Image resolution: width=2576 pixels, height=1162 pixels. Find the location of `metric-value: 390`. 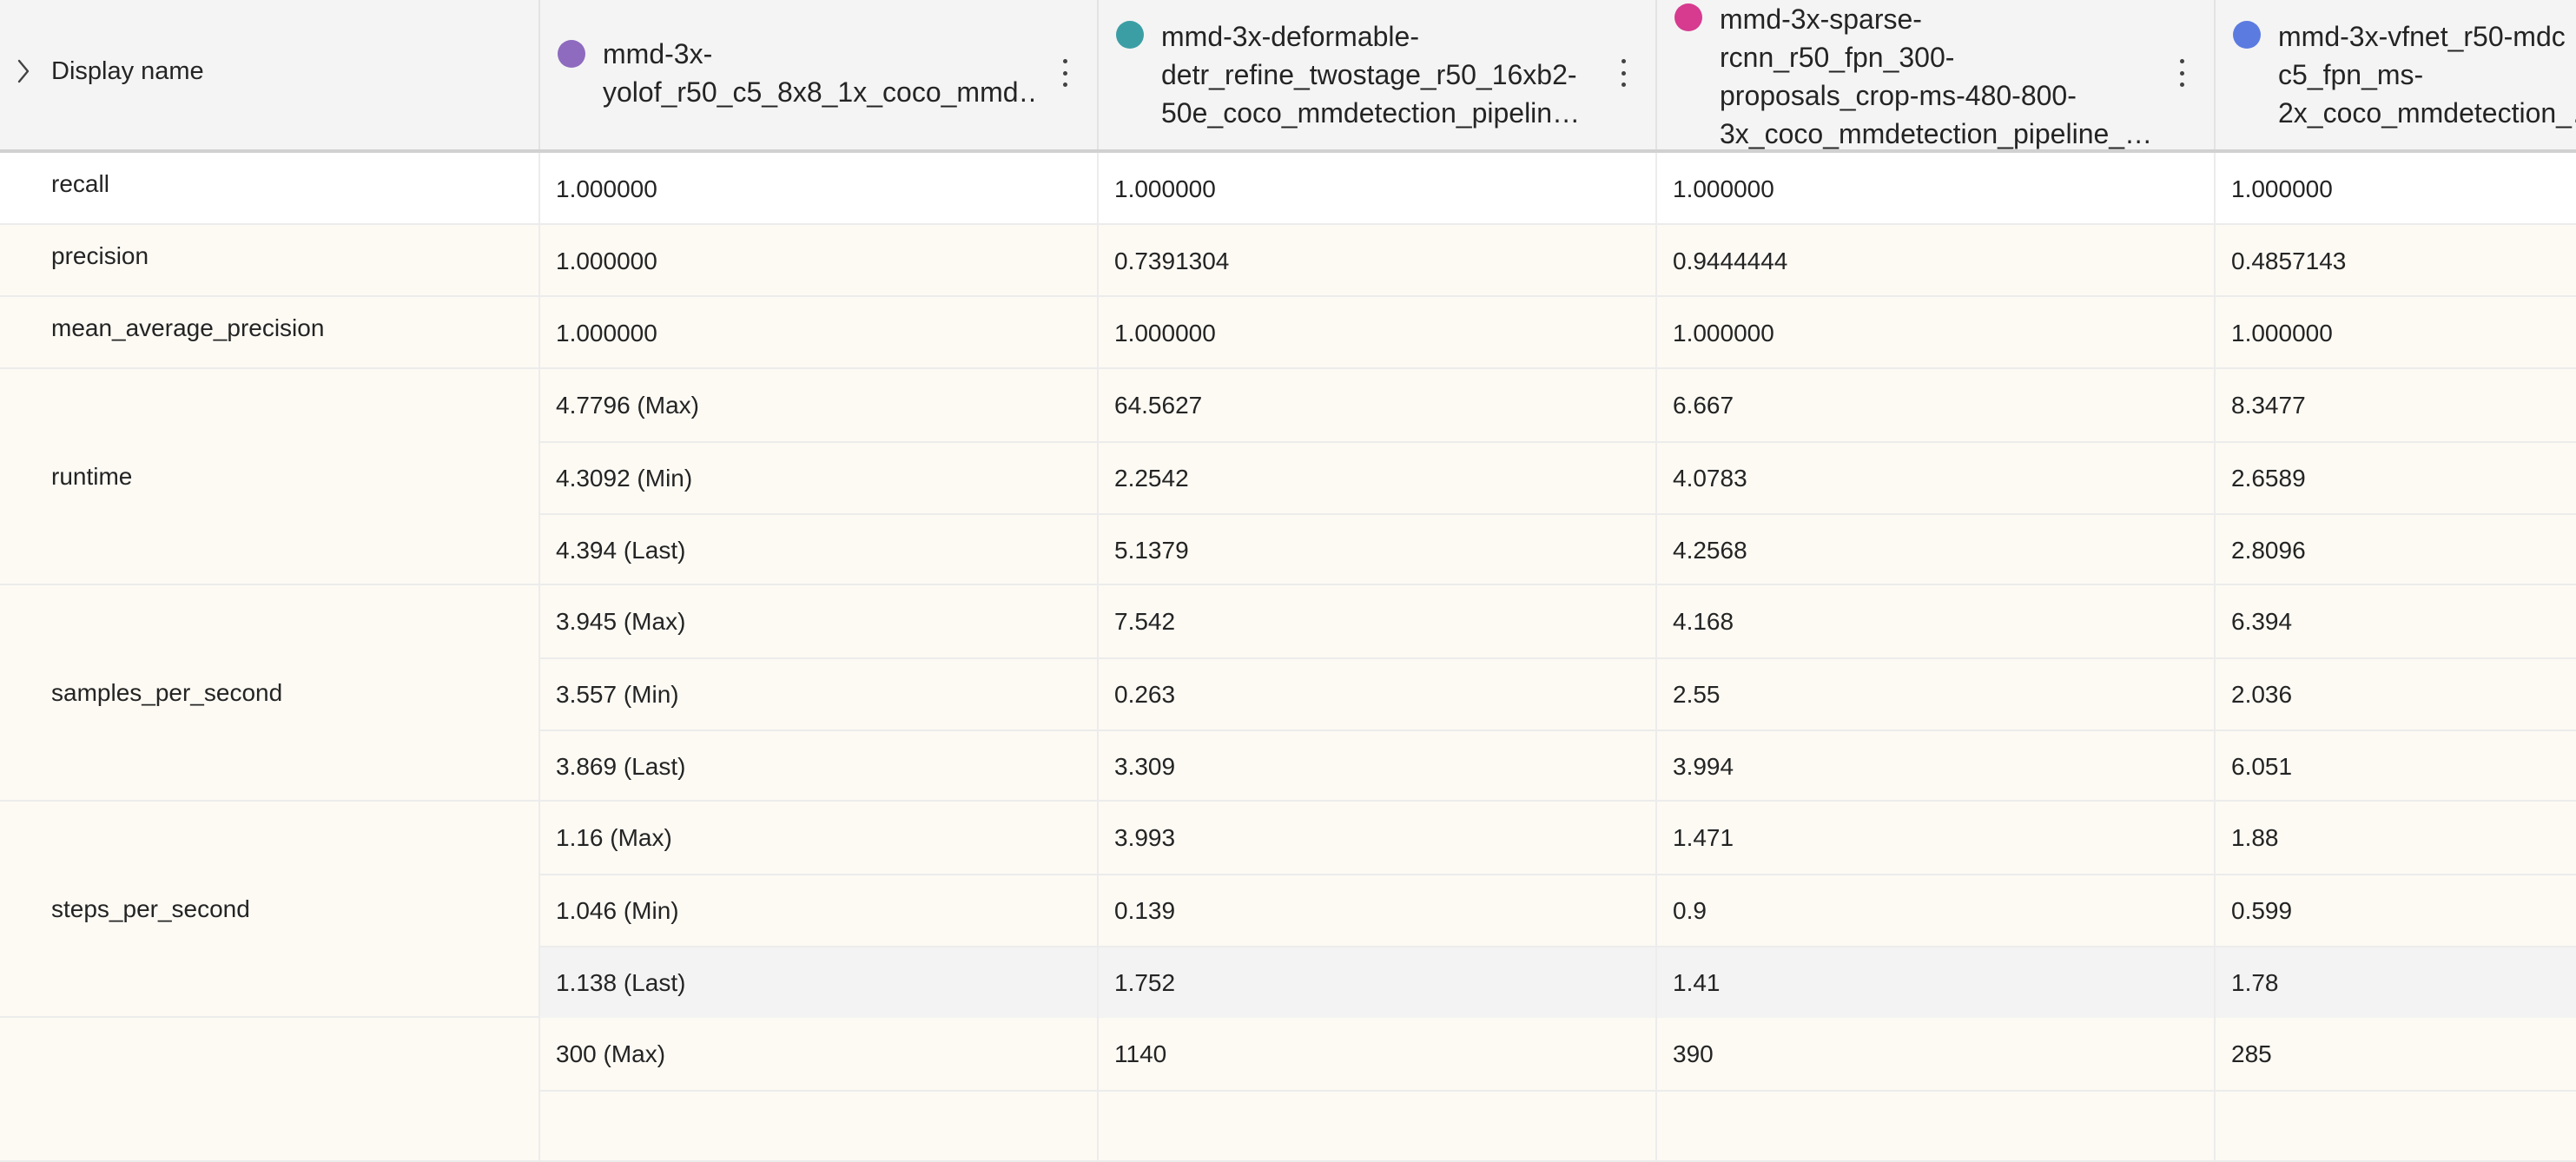

metric-value: 390 is located at coordinates (1935, 1054).